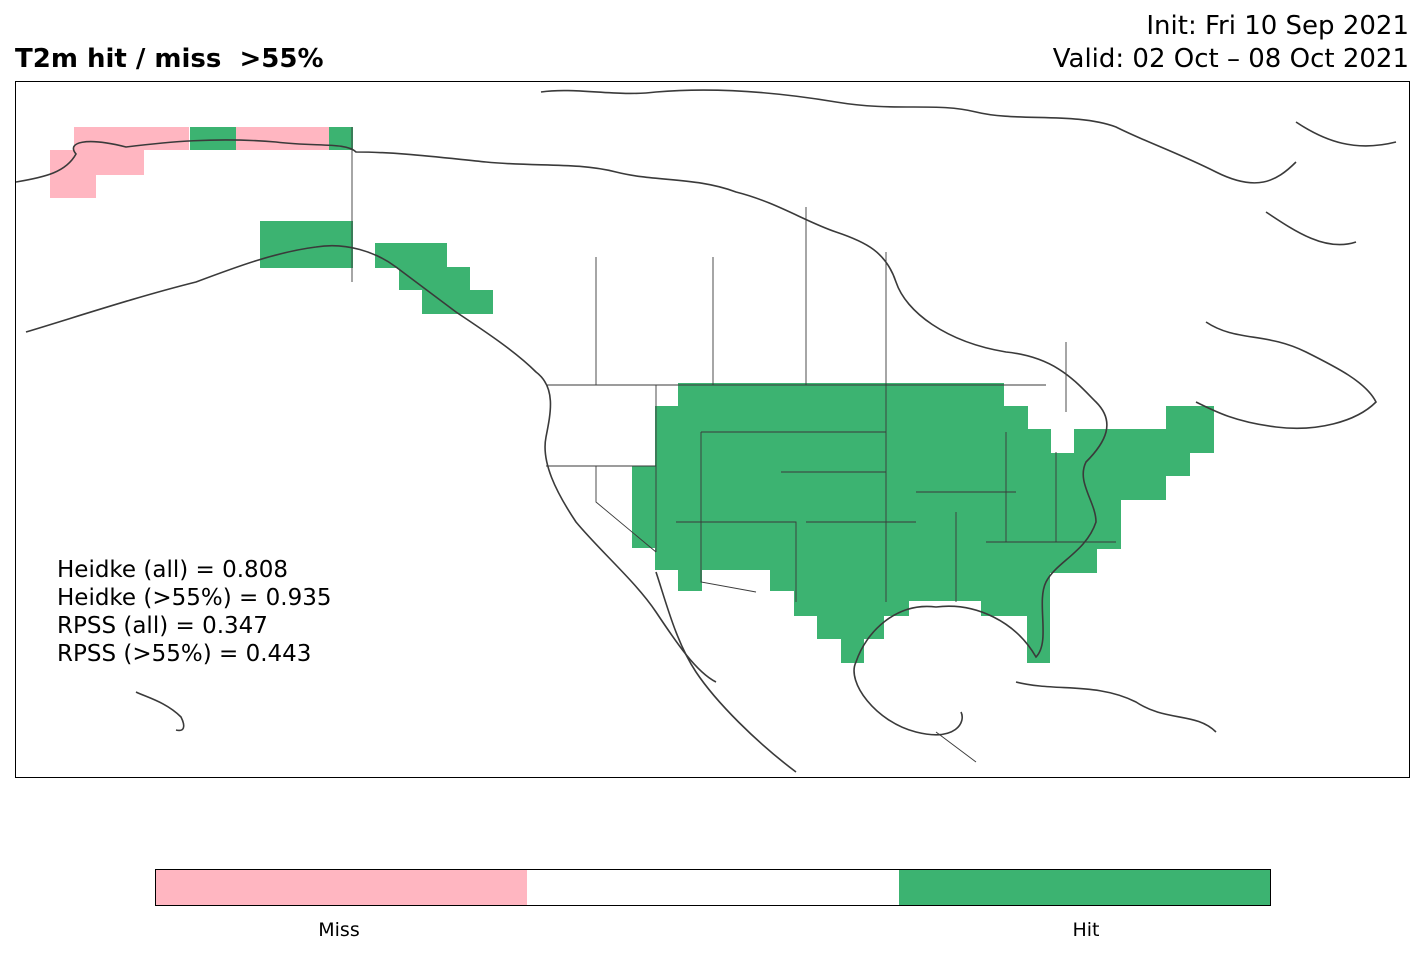 This screenshot has width=1425, height=956. I want to click on colorbar, so click(713, 887).